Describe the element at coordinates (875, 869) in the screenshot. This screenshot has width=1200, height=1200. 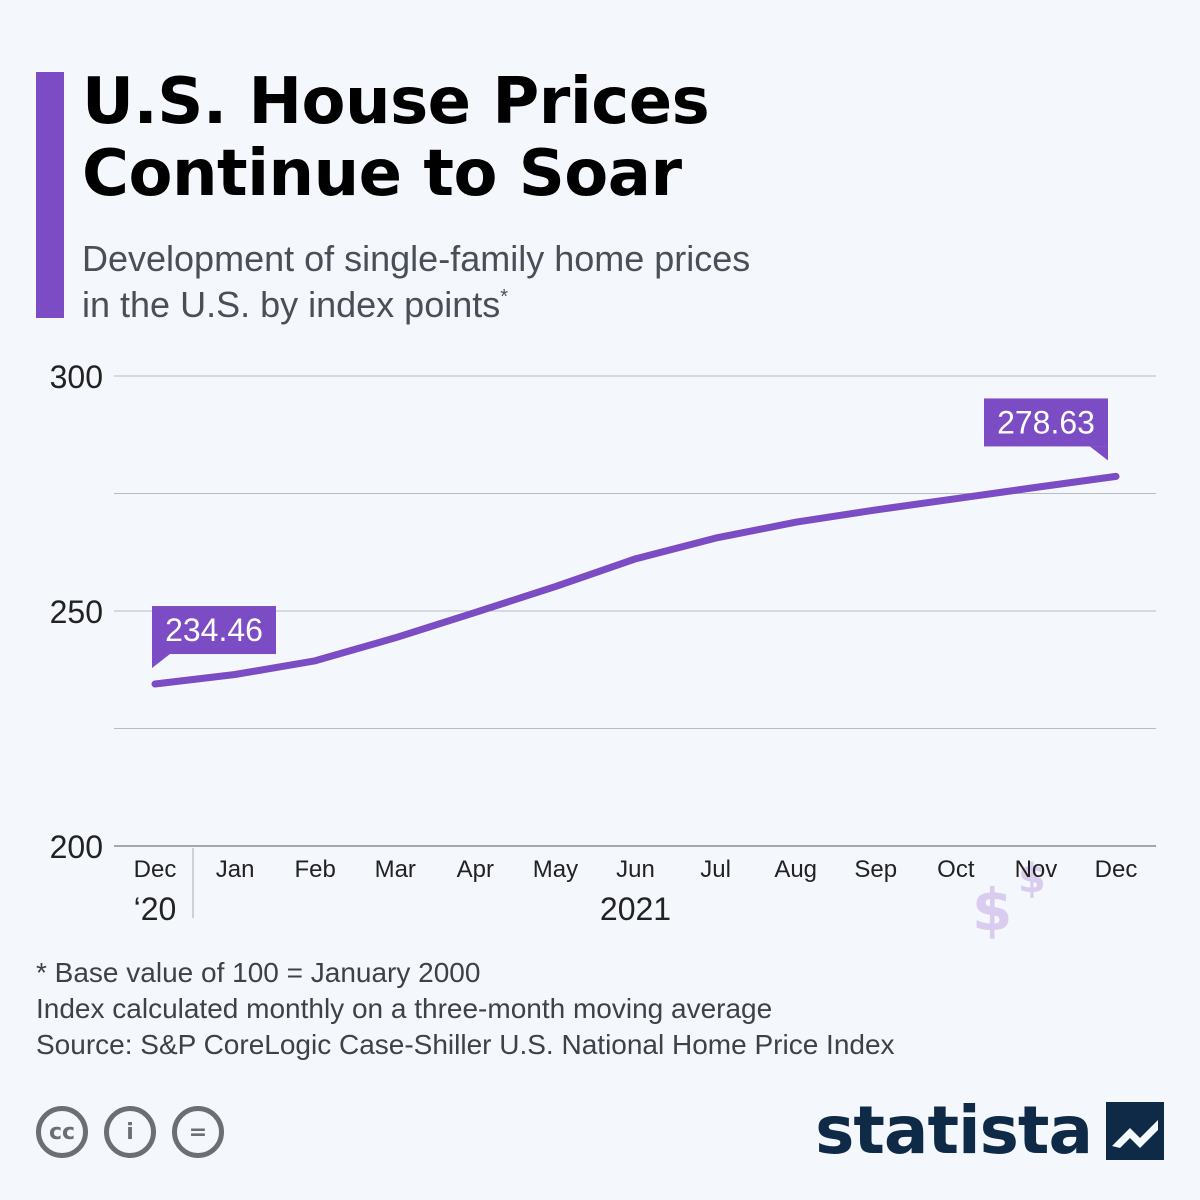
I see `x-tick-label: Sep` at that location.